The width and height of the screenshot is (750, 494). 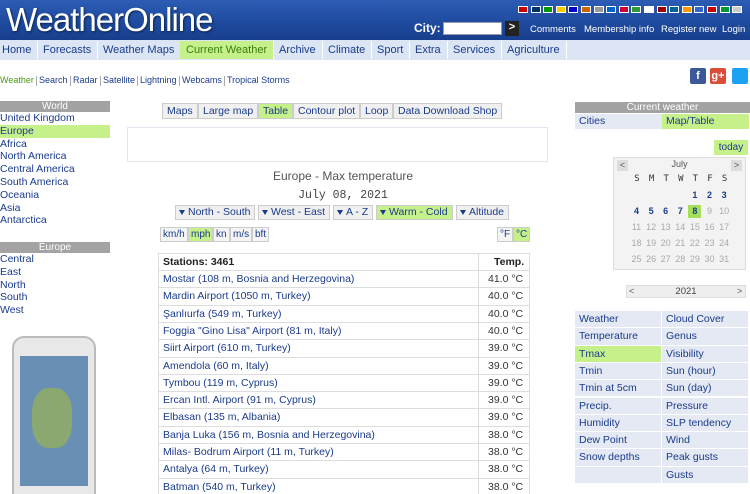 I want to click on calendar-day: 6, so click(x=666, y=211).